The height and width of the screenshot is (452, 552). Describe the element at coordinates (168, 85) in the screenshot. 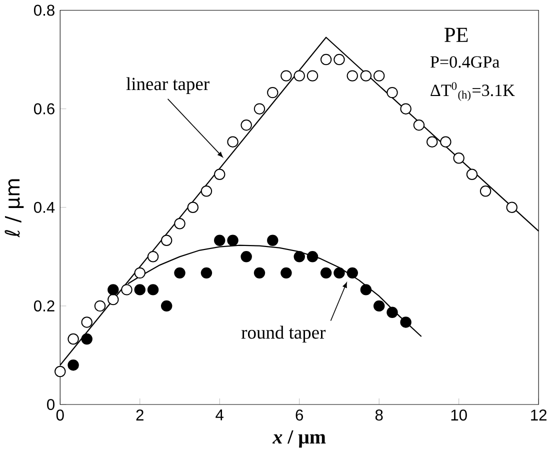

I see `annotation: linear taper` at that location.